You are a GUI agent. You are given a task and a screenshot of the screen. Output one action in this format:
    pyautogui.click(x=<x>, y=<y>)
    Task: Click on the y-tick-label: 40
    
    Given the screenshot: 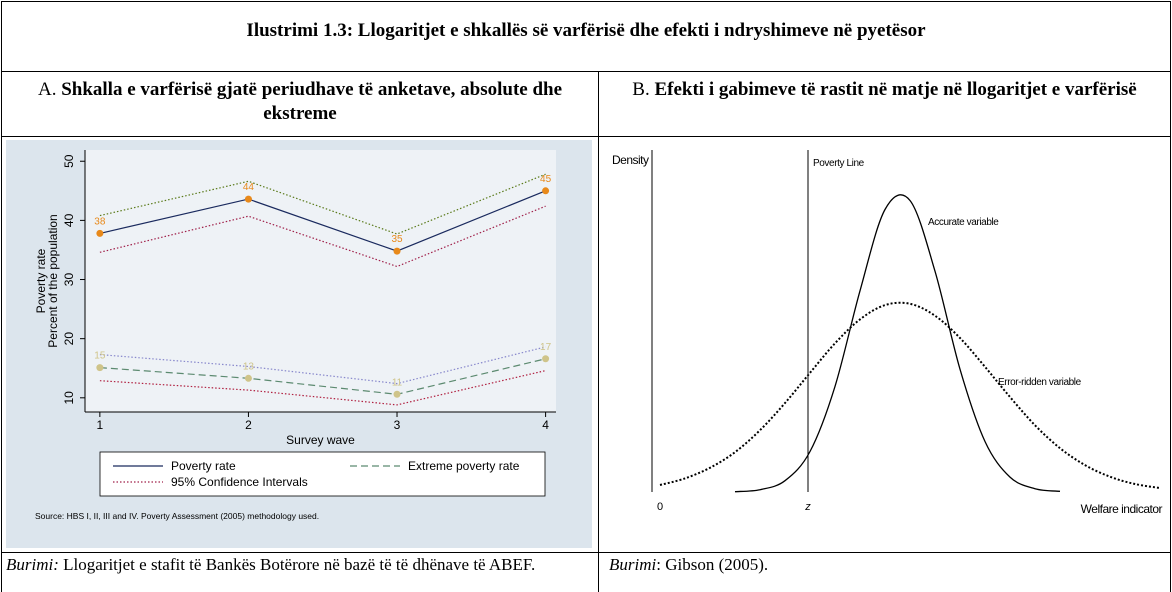 What is the action you would take?
    pyautogui.click(x=69, y=220)
    